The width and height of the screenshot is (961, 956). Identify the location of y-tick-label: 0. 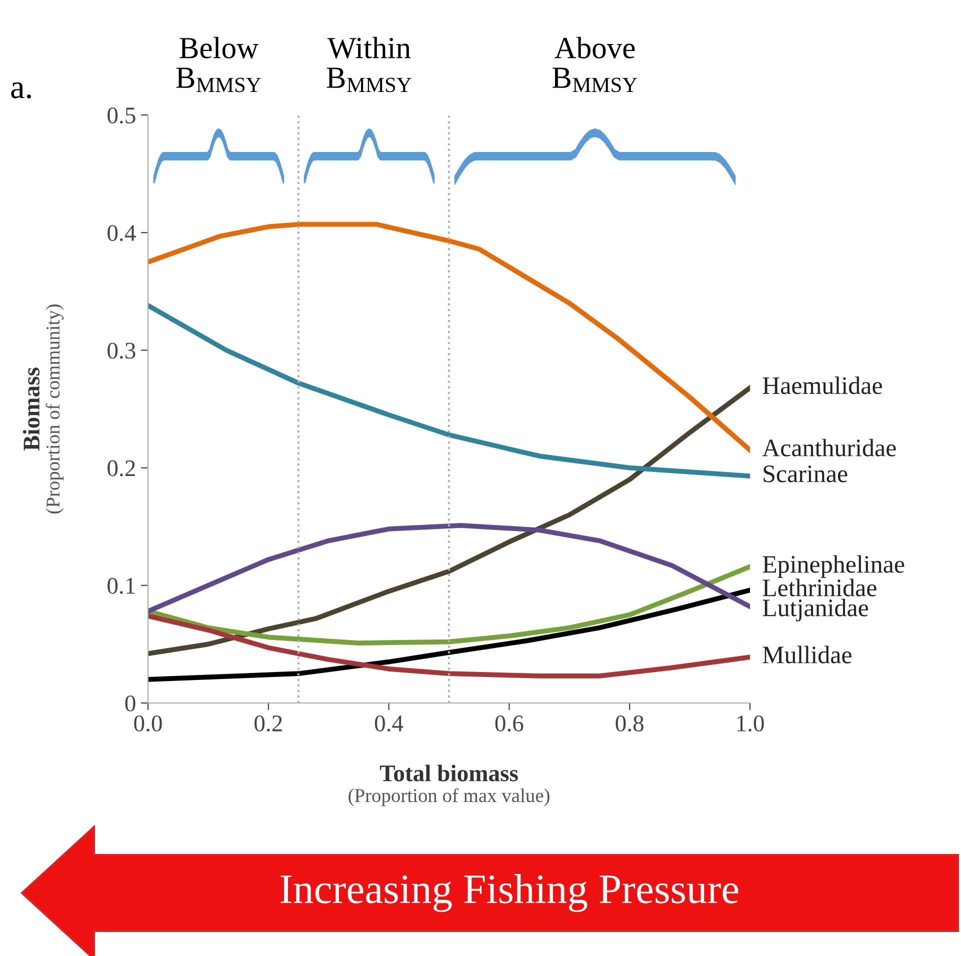
(130, 703).